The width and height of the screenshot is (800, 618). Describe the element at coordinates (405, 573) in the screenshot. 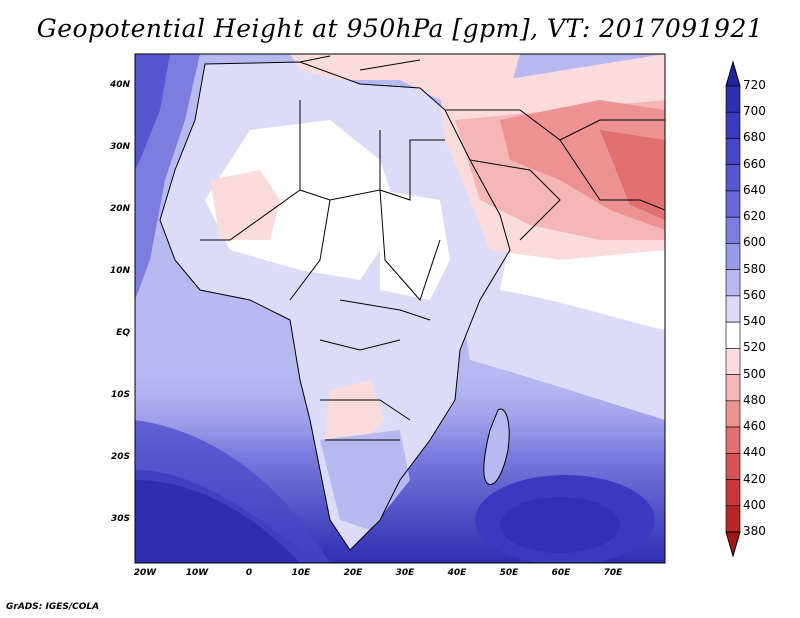

I see `lon-label-30e: 30E` at that location.